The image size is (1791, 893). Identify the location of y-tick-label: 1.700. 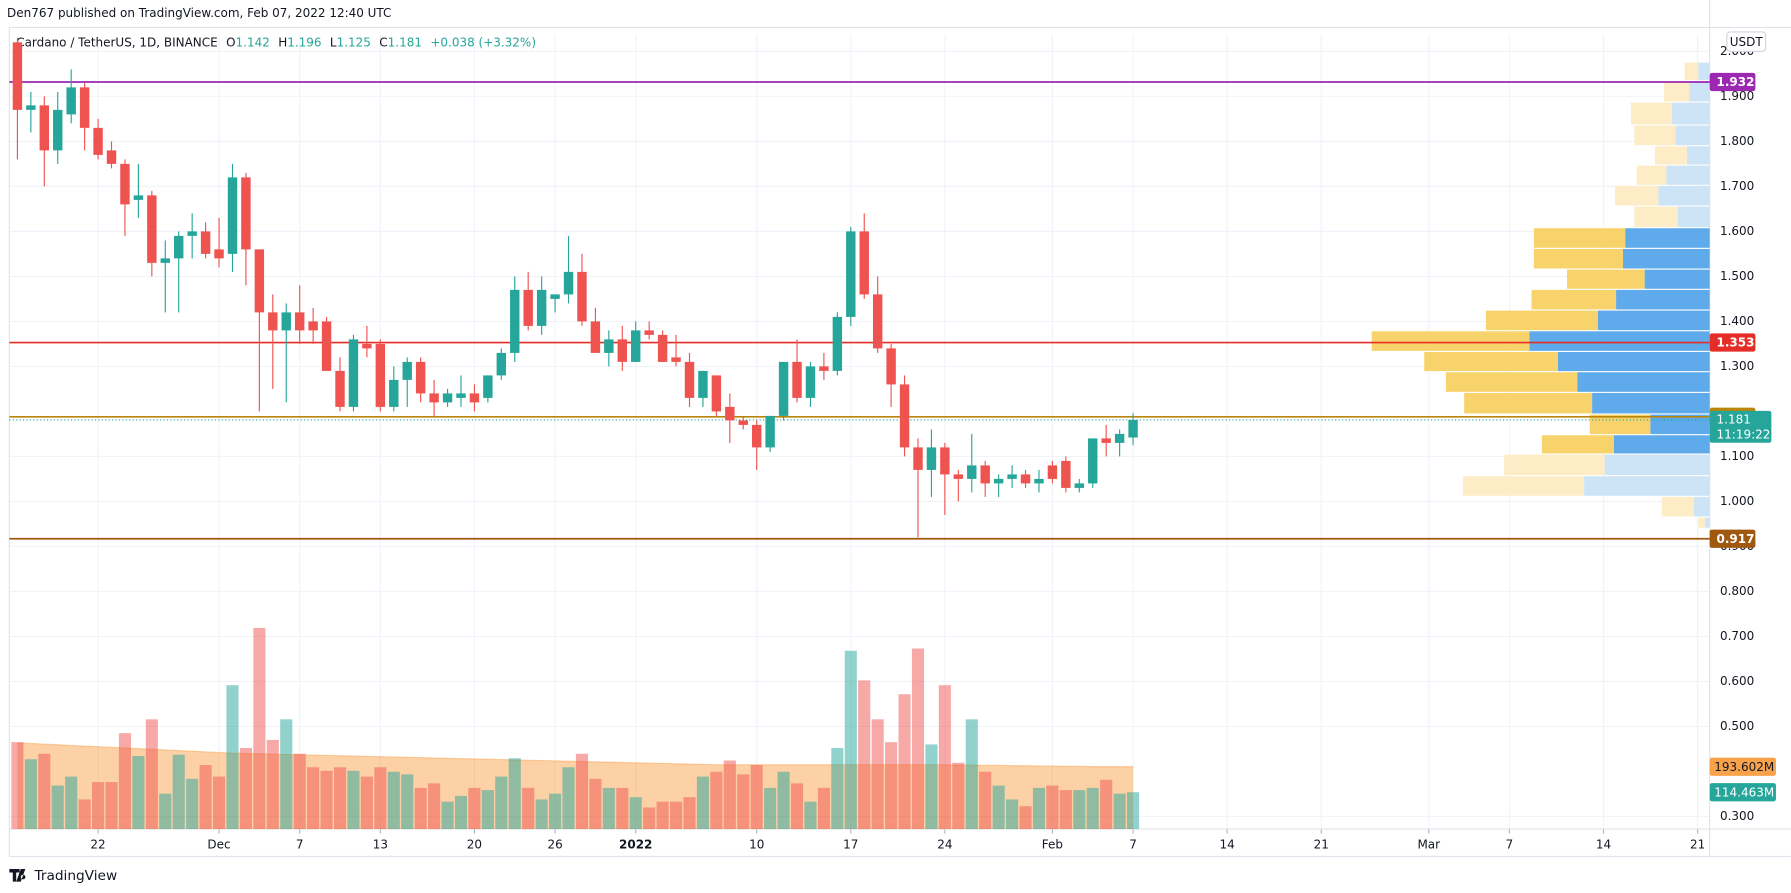
(1737, 186).